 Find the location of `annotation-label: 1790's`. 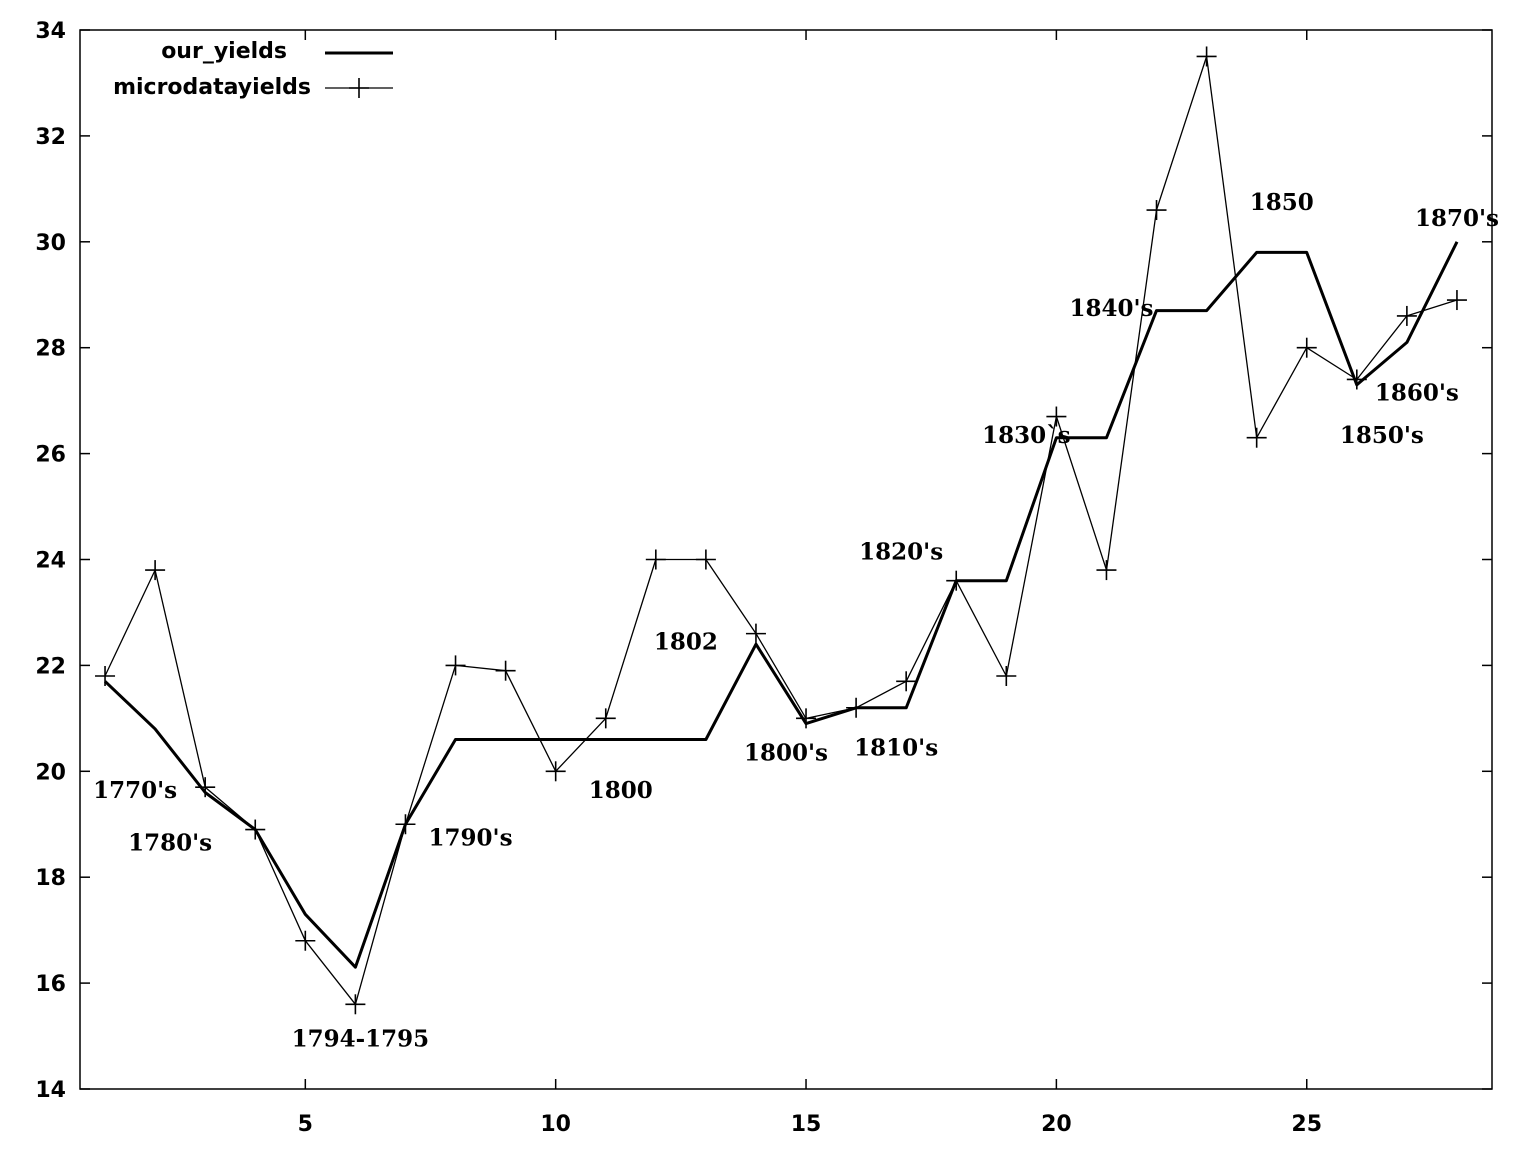

annotation-label: 1790's is located at coordinates (471, 837).